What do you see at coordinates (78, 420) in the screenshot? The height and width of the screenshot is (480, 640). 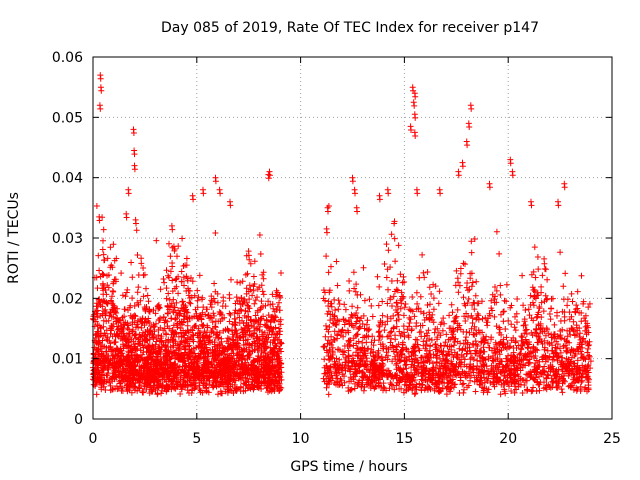 I see `y-tick-label: 0` at bounding box center [78, 420].